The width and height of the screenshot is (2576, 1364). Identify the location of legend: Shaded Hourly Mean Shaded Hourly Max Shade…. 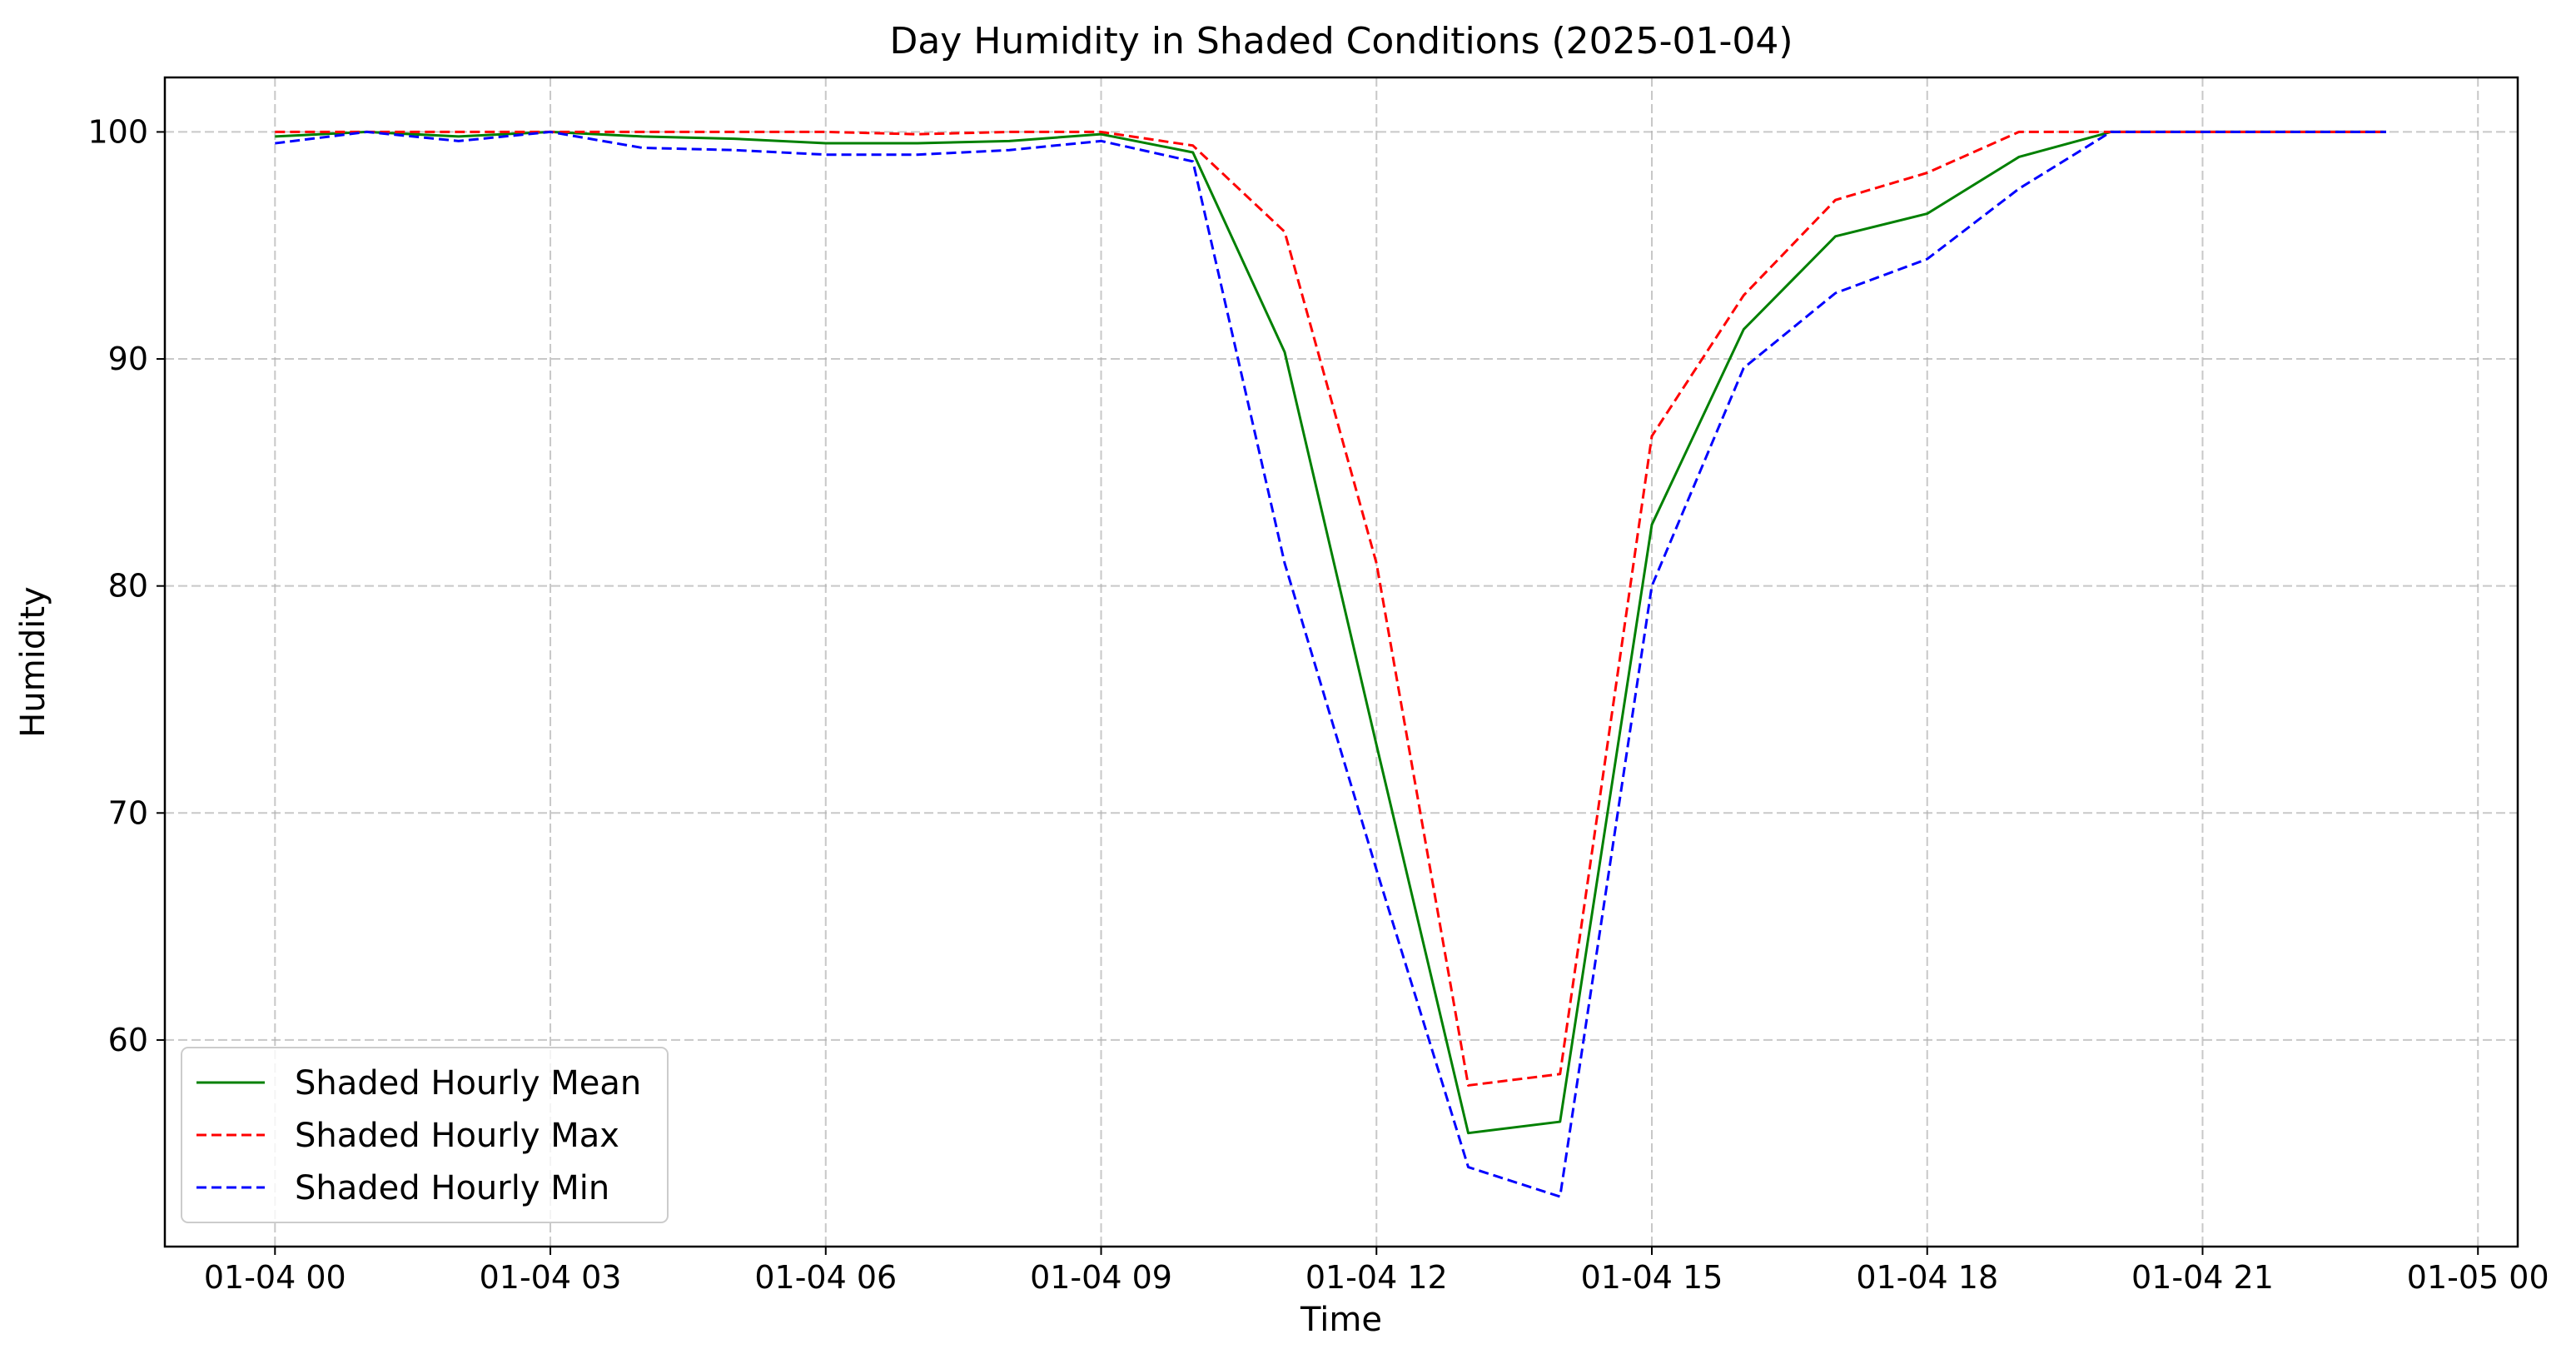
(425, 1135).